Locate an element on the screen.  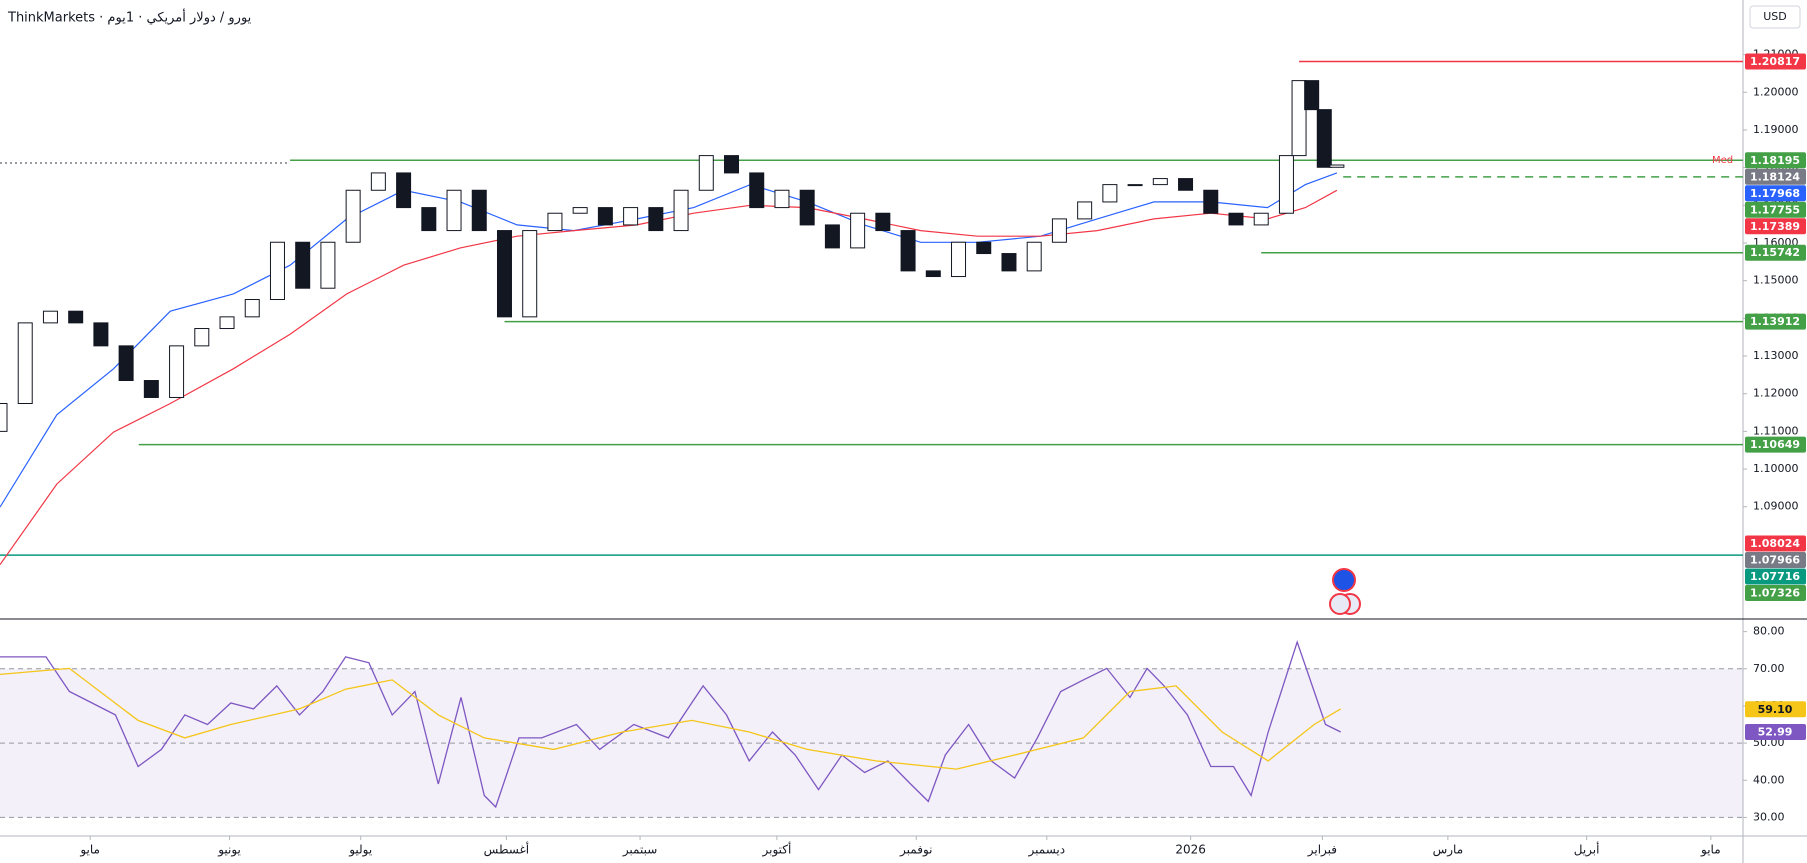
price-badge-label: 1.07716 is located at coordinates (1775, 576).